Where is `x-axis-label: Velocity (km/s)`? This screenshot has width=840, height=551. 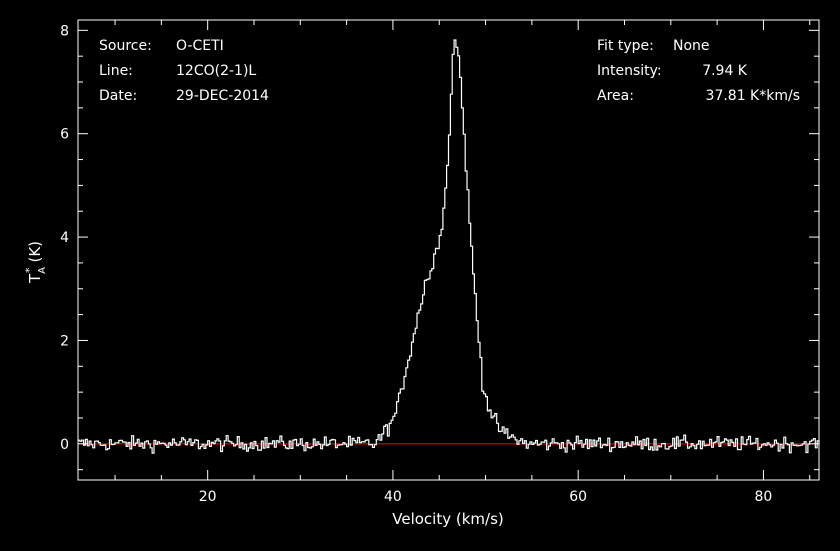 x-axis-label: Velocity (km/s) is located at coordinates (447, 519).